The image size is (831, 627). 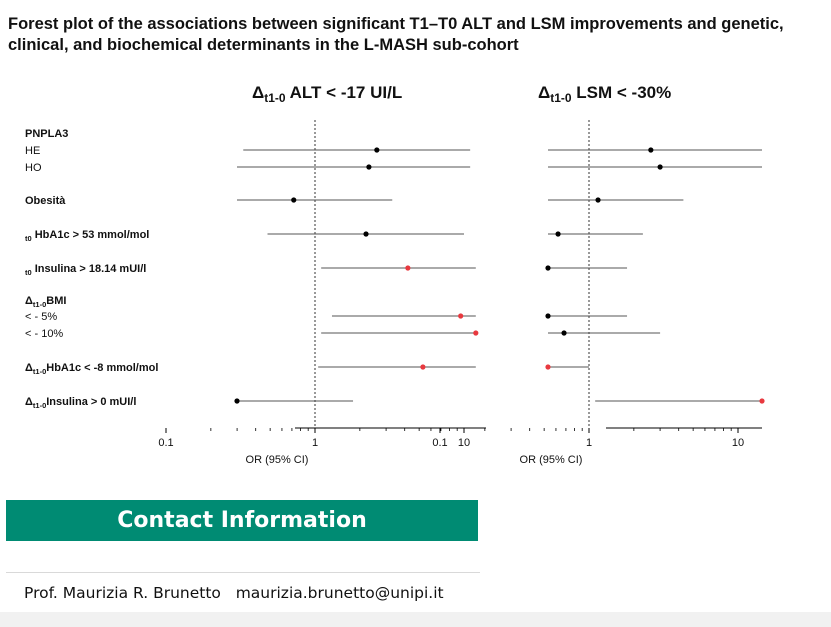 What do you see at coordinates (85, 270) in the screenshot?
I see `row-label: t0 Insulina > 18.14 mUI/l` at bounding box center [85, 270].